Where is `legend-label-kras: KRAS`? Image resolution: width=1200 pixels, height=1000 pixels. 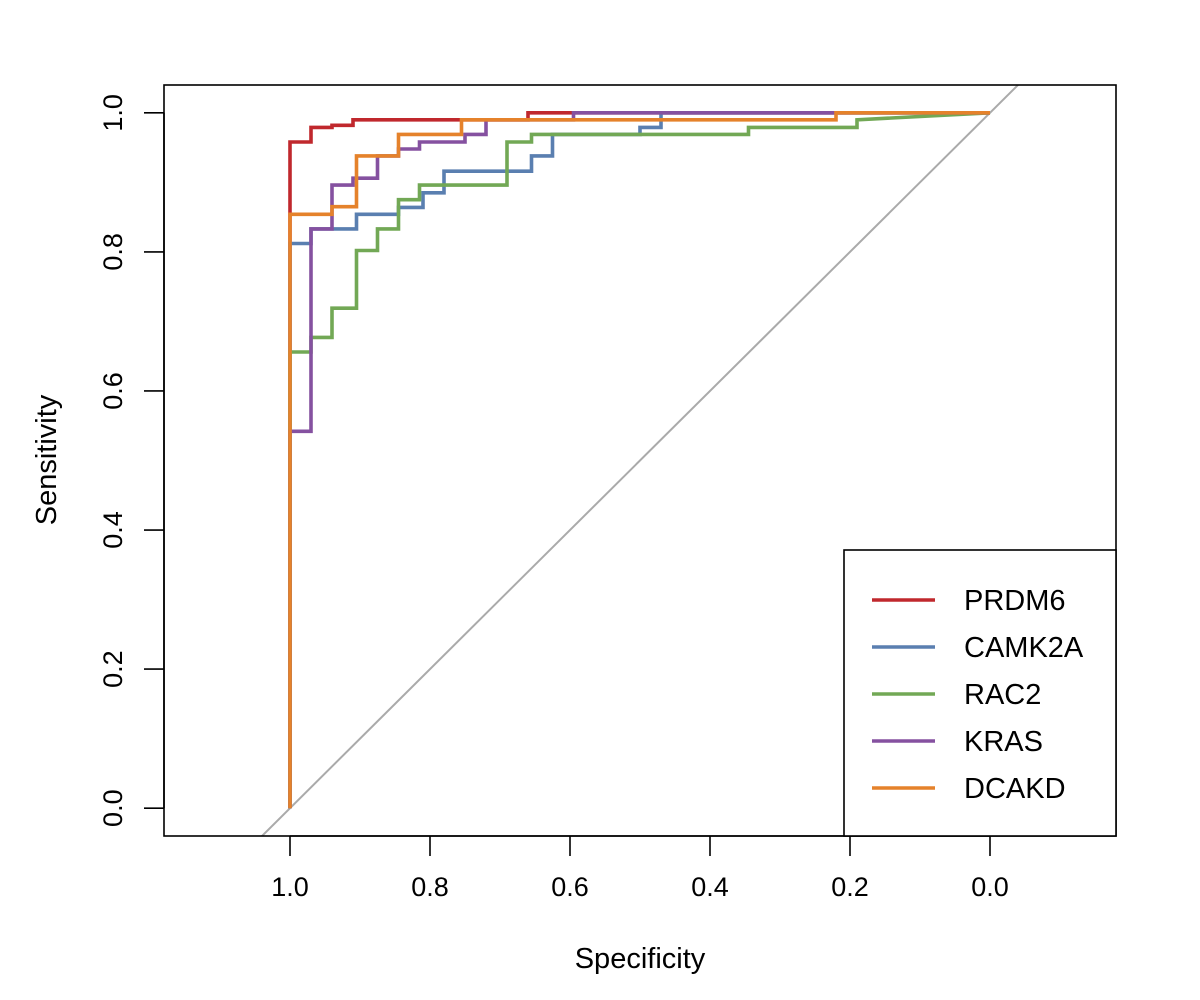 legend-label-kras: KRAS is located at coordinates (1003, 742).